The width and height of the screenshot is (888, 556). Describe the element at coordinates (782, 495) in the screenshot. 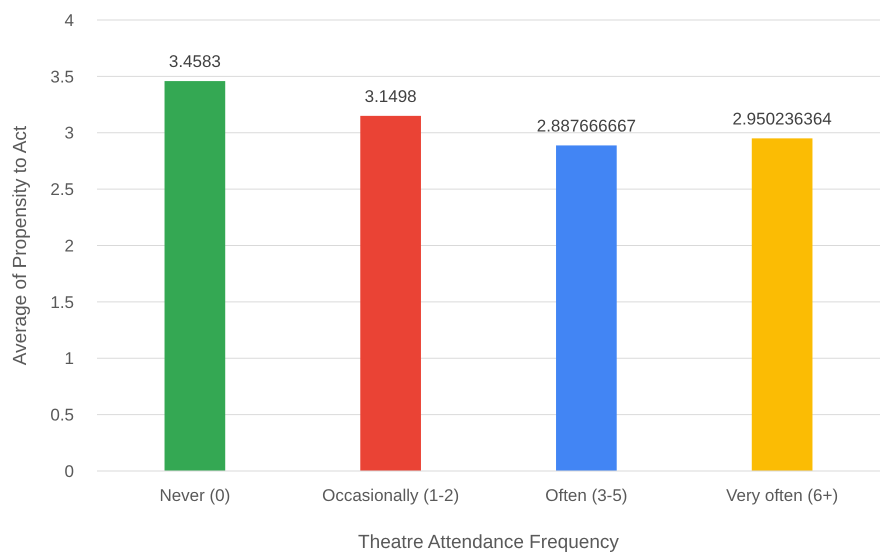

I see `x-tick-label: Very often (6+)` at that location.